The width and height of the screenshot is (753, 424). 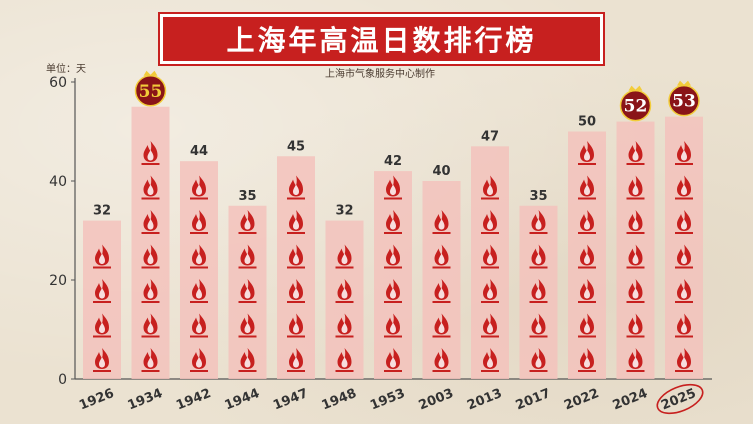 I want to click on x-tick-label: 1948, so click(x=339, y=399).